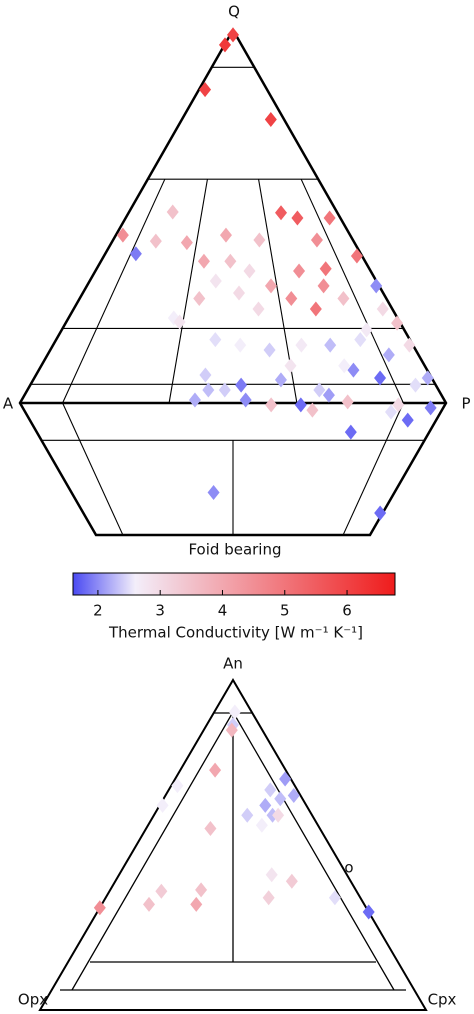 This screenshot has height=1014, width=474. I want to click on apex-label: P, so click(465, 404).